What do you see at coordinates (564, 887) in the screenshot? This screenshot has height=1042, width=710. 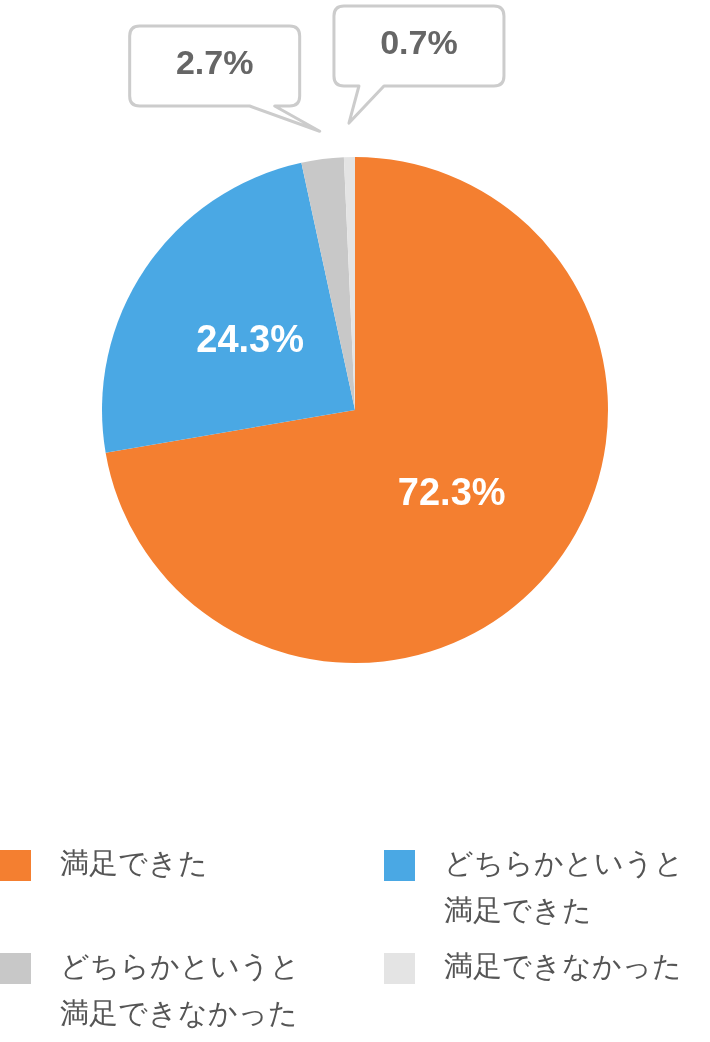 I see `legend-label: どちらかというと満足できた` at bounding box center [564, 887].